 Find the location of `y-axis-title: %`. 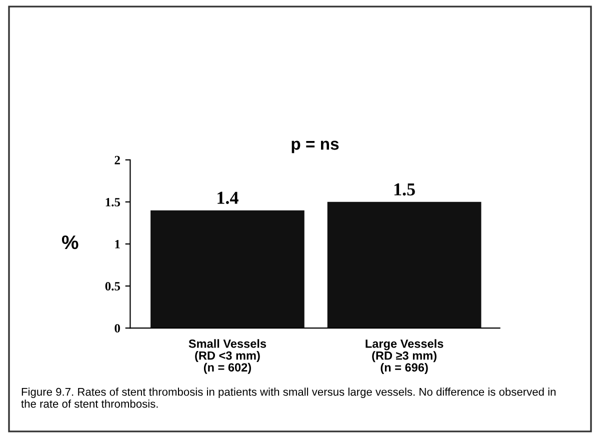

y-axis-title: % is located at coordinates (70, 242).